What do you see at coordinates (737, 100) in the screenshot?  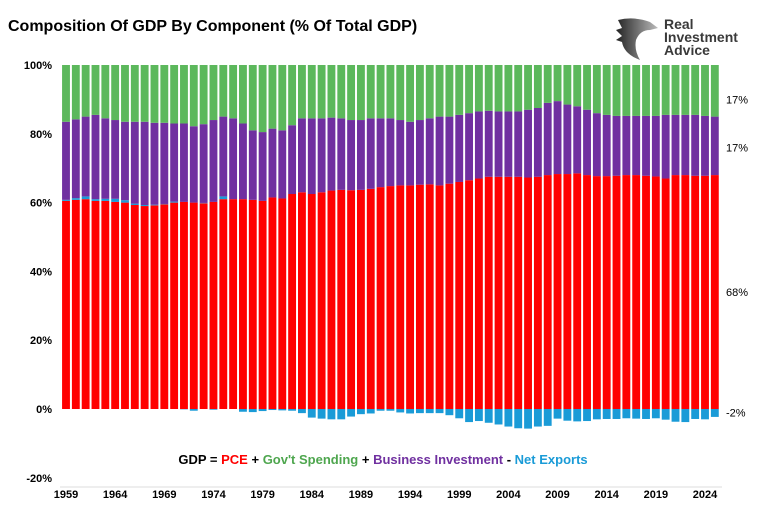 I see `end-label: 17%` at bounding box center [737, 100].